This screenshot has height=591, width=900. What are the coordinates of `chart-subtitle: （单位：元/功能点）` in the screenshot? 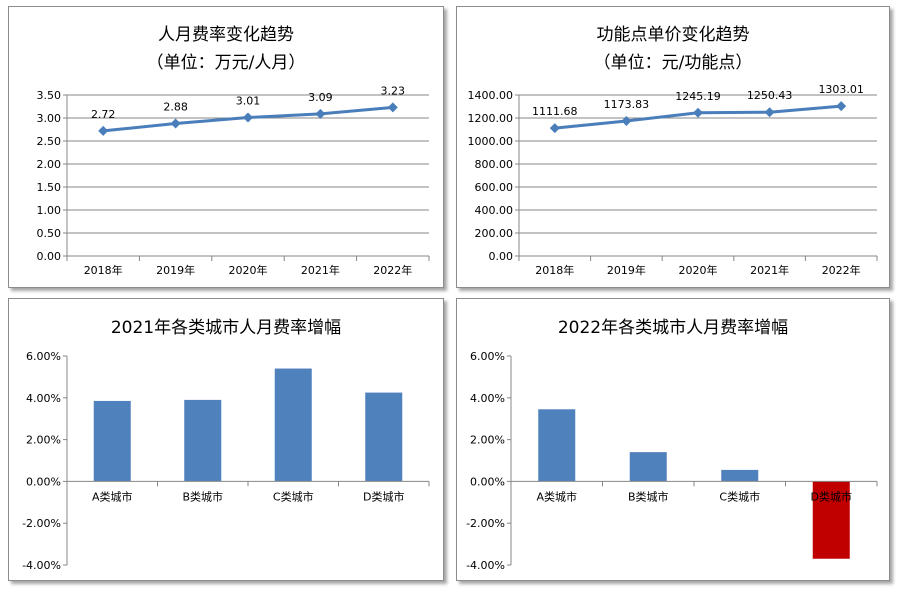 It's located at (673, 63).